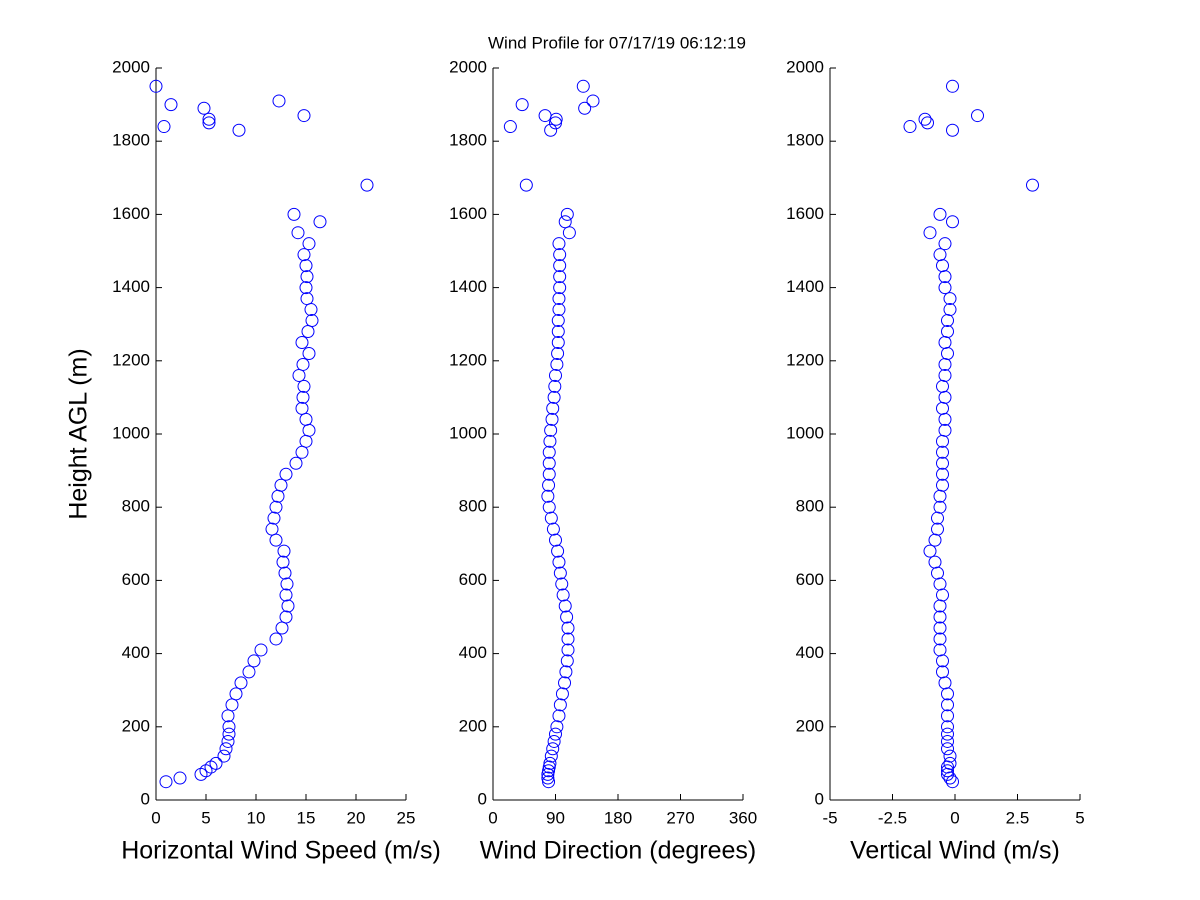  What do you see at coordinates (810, 652) in the screenshot?
I see `y-tick-label: 400` at bounding box center [810, 652].